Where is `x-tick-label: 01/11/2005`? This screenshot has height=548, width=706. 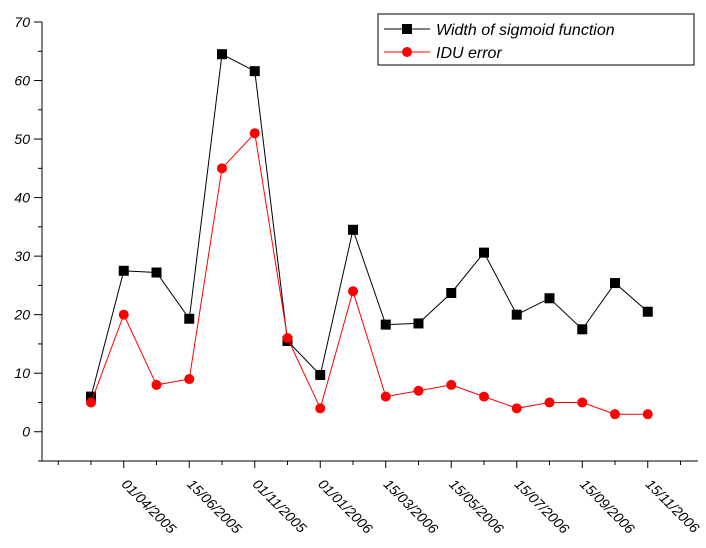 x-tick-label: 01/11/2005 is located at coordinates (280, 506).